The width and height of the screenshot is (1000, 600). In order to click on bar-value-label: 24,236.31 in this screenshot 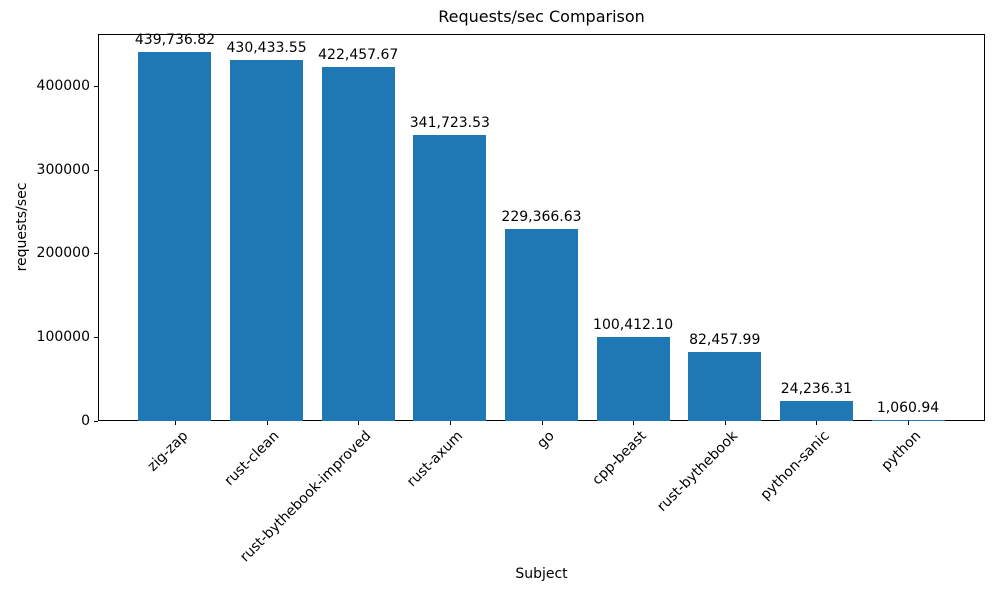, I will do `click(816, 389)`.